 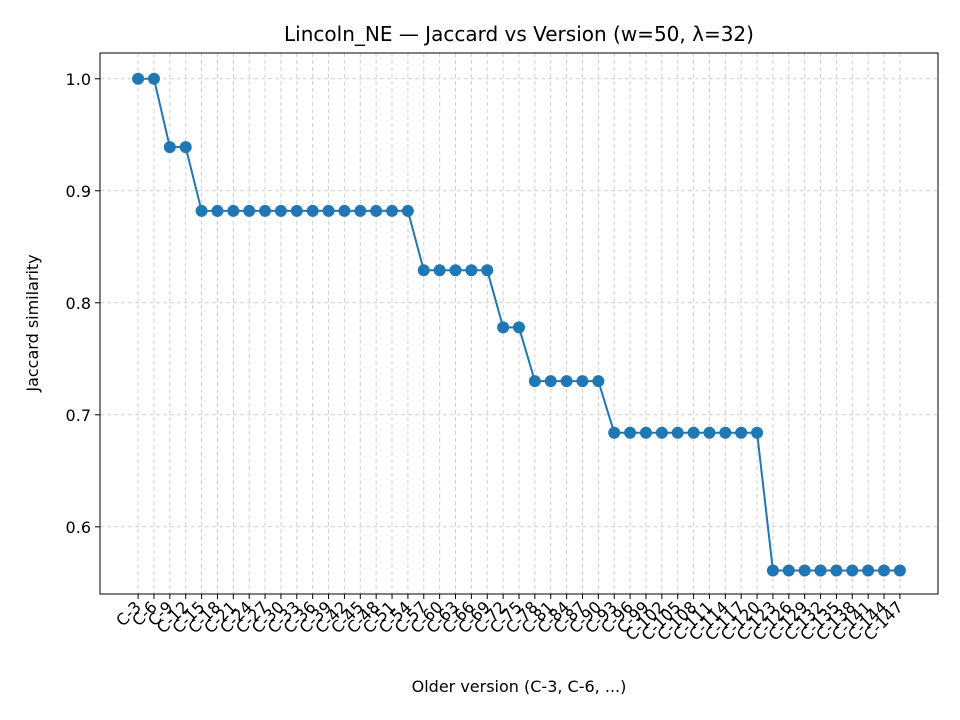 What do you see at coordinates (78, 303) in the screenshot?
I see `y-tick-label: 0.8` at bounding box center [78, 303].